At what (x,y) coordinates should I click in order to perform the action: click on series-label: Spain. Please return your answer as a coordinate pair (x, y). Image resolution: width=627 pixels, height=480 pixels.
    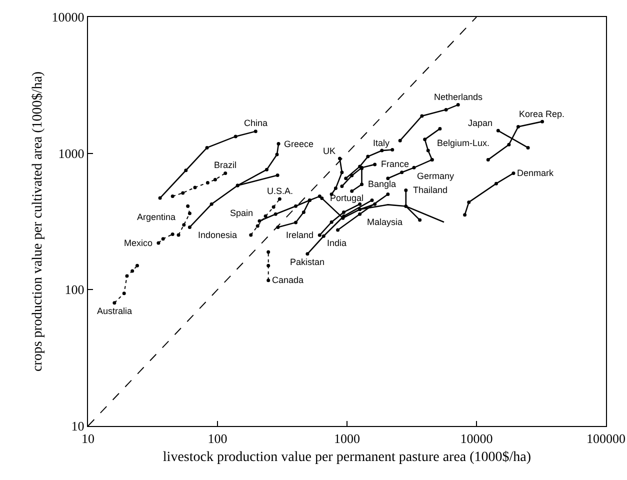
    Looking at the image, I should click on (242, 213).